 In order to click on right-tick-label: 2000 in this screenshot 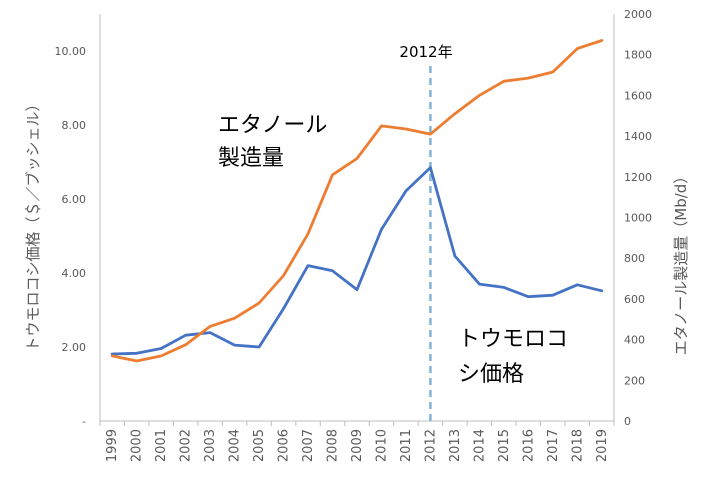, I will do `click(638, 14)`.